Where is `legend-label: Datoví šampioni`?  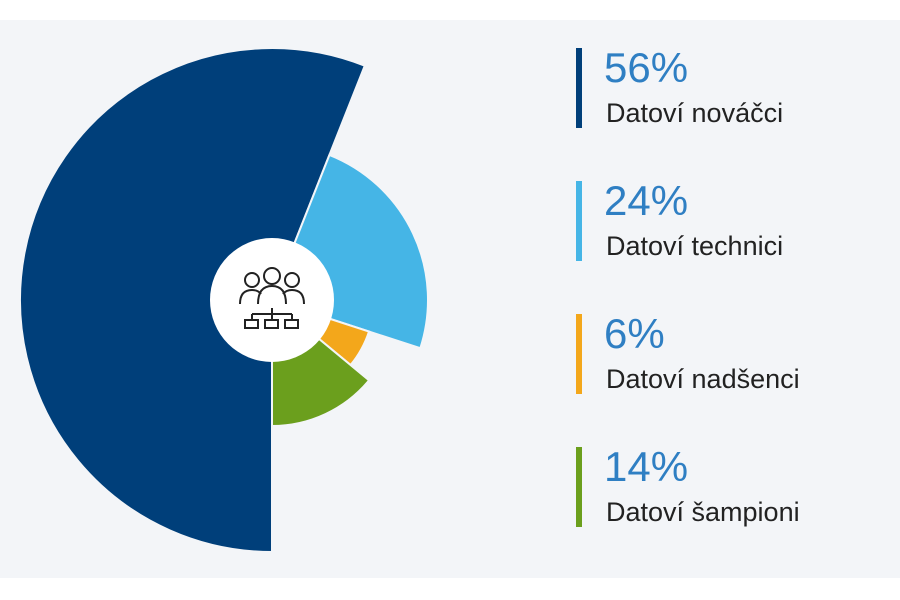 legend-label: Datoví šampioni is located at coordinates (703, 512).